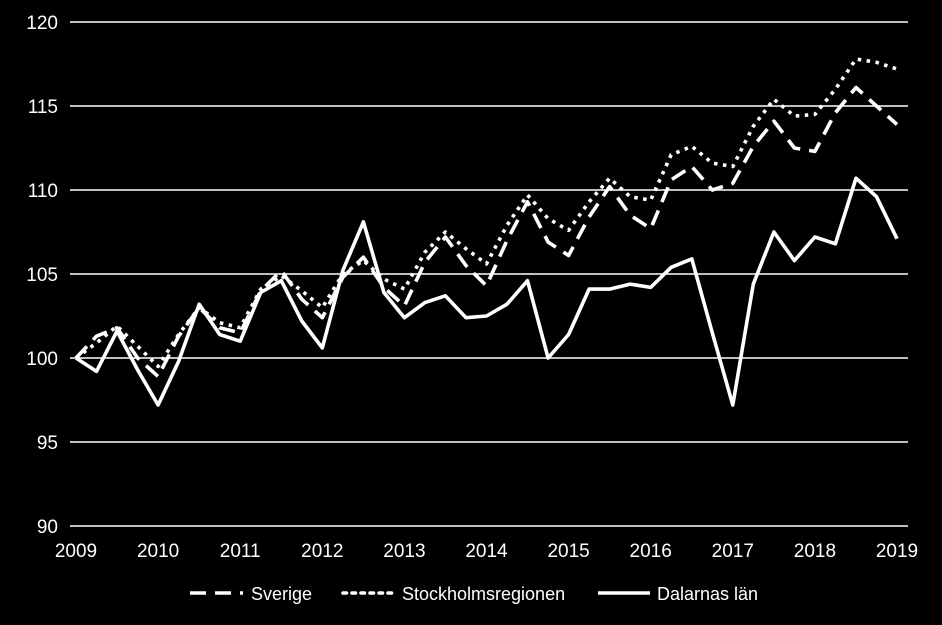  I want to click on legend: Sverige Stockholmsregionen Dalarnas län, so click(474, 594).